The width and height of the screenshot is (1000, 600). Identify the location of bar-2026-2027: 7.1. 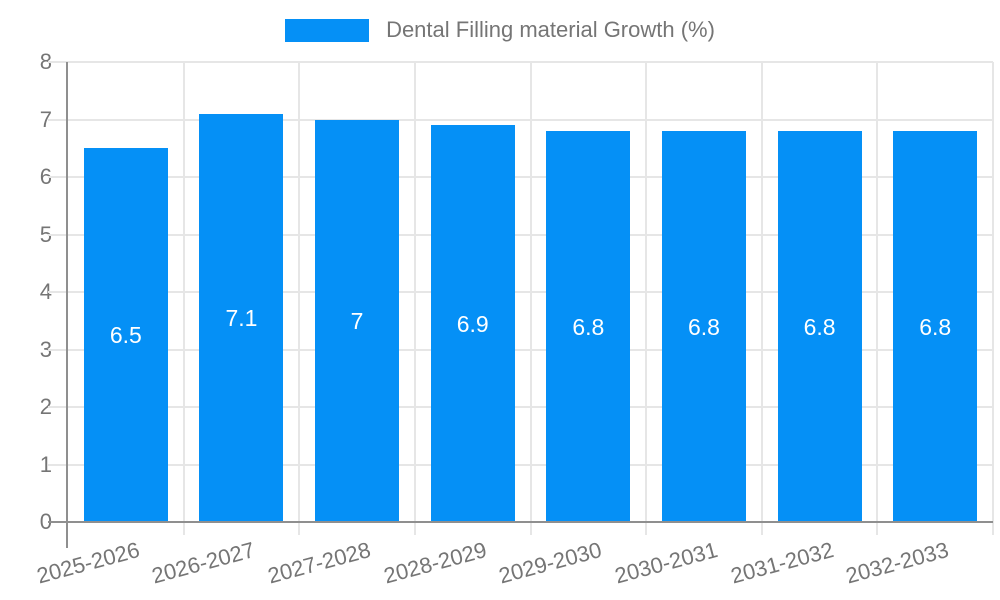
(241, 317).